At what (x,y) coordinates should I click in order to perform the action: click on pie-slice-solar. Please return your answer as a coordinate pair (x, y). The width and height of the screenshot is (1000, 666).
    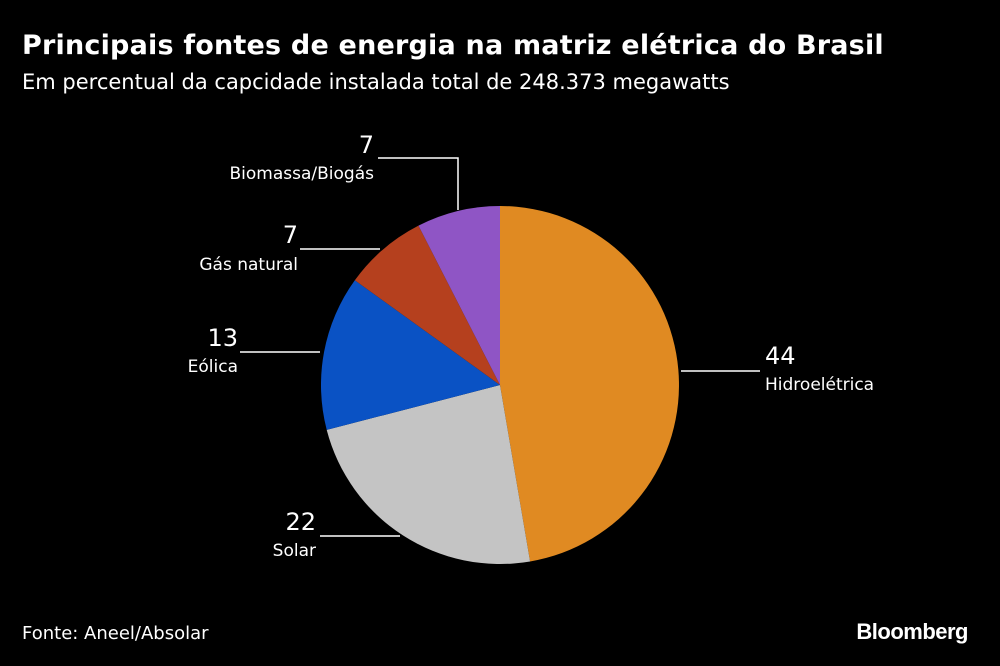
    Looking at the image, I should click on (428, 474).